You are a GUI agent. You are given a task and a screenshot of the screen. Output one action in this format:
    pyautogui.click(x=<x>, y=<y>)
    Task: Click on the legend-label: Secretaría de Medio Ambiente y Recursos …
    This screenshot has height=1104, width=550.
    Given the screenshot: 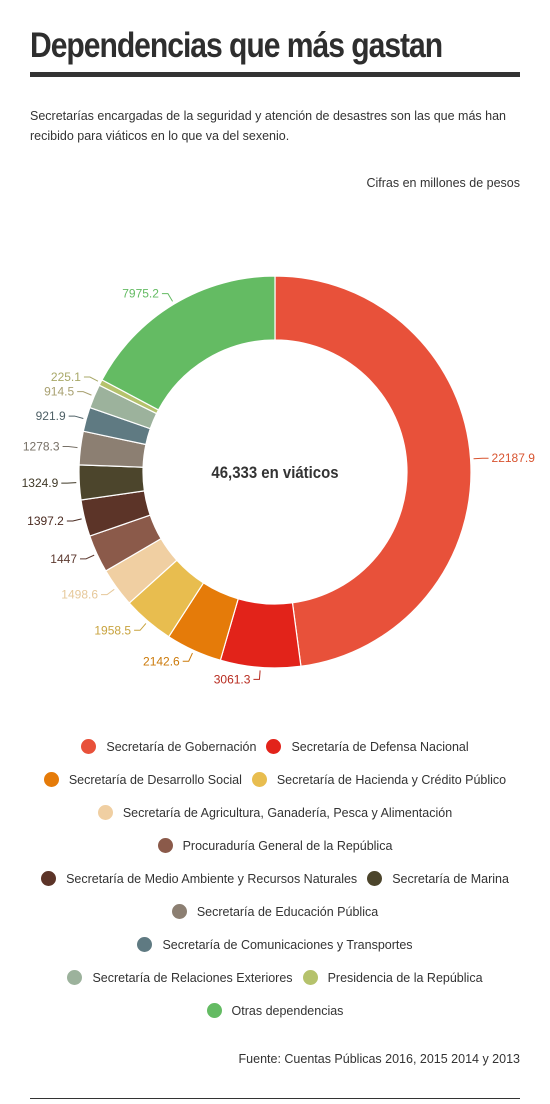 What is the action you would take?
    pyautogui.click(x=212, y=878)
    